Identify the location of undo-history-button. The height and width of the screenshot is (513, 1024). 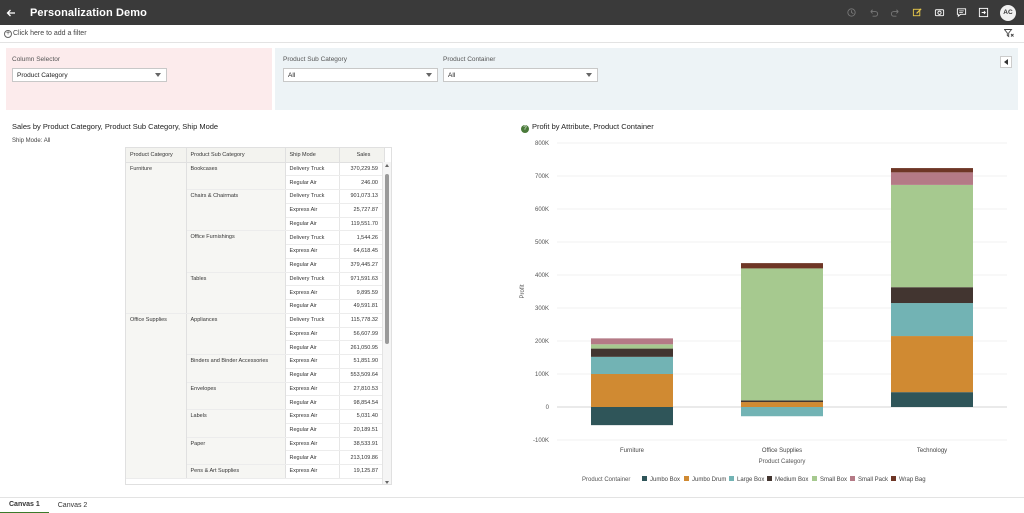
(851, 12).